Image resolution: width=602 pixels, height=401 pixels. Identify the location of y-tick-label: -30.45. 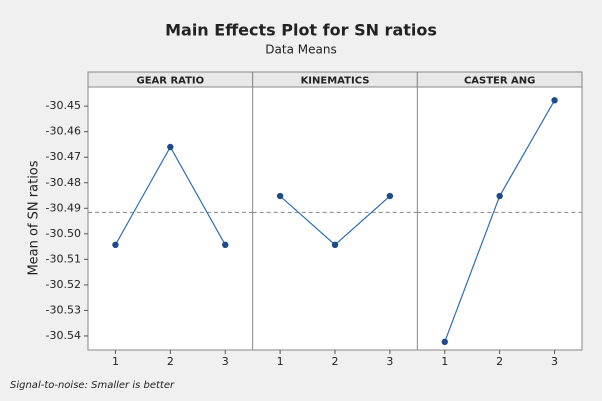
(63, 105).